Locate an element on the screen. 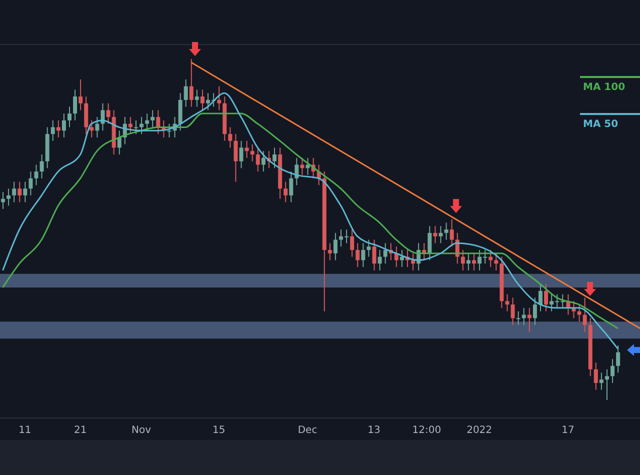  x-tick-label: 17 is located at coordinates (568, 430).